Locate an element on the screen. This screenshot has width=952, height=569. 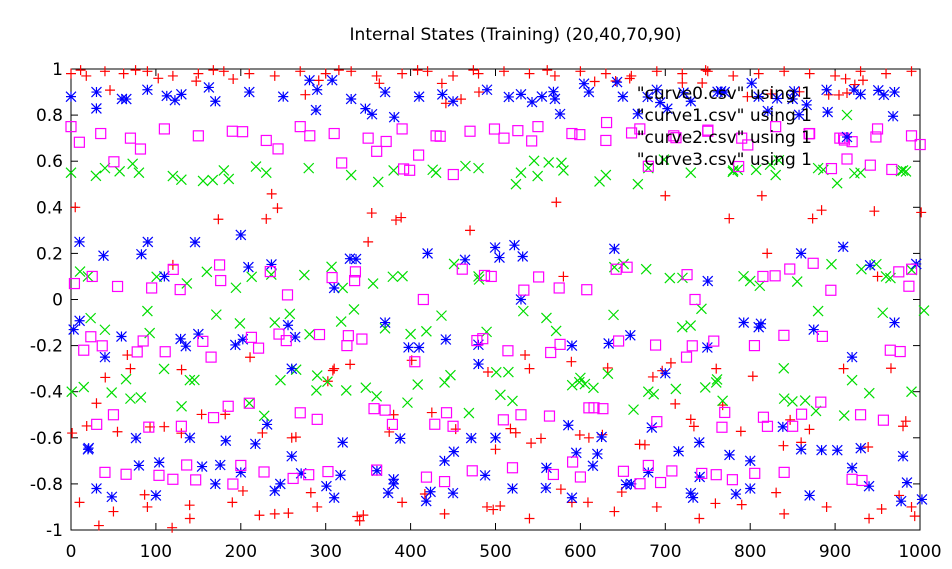
y-tick-label: 0.4 is located at coordinates (49, 208).